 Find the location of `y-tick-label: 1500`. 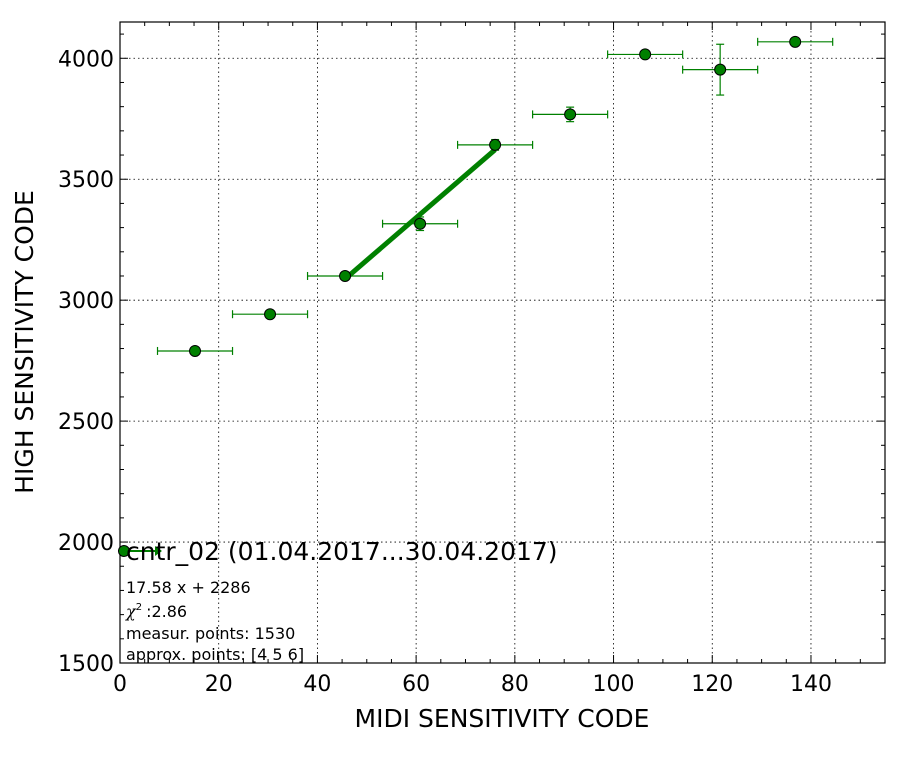

y-tick-label: 1500 is located at coordinates (86, 664).